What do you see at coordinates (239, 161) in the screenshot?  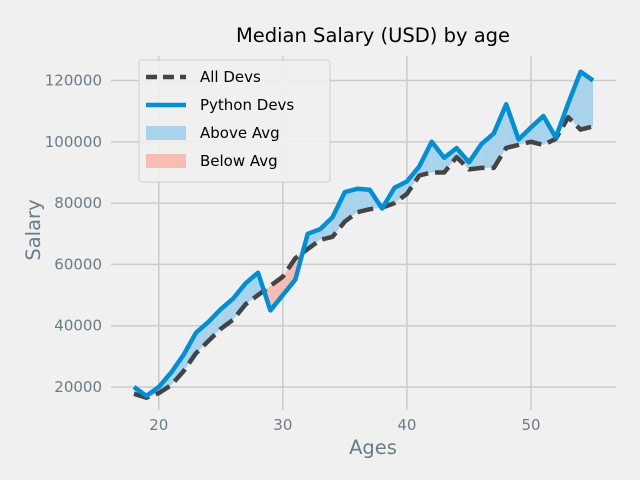 I see `legend-below-avg-label: Below Avg` at bounding box center [239, 161].